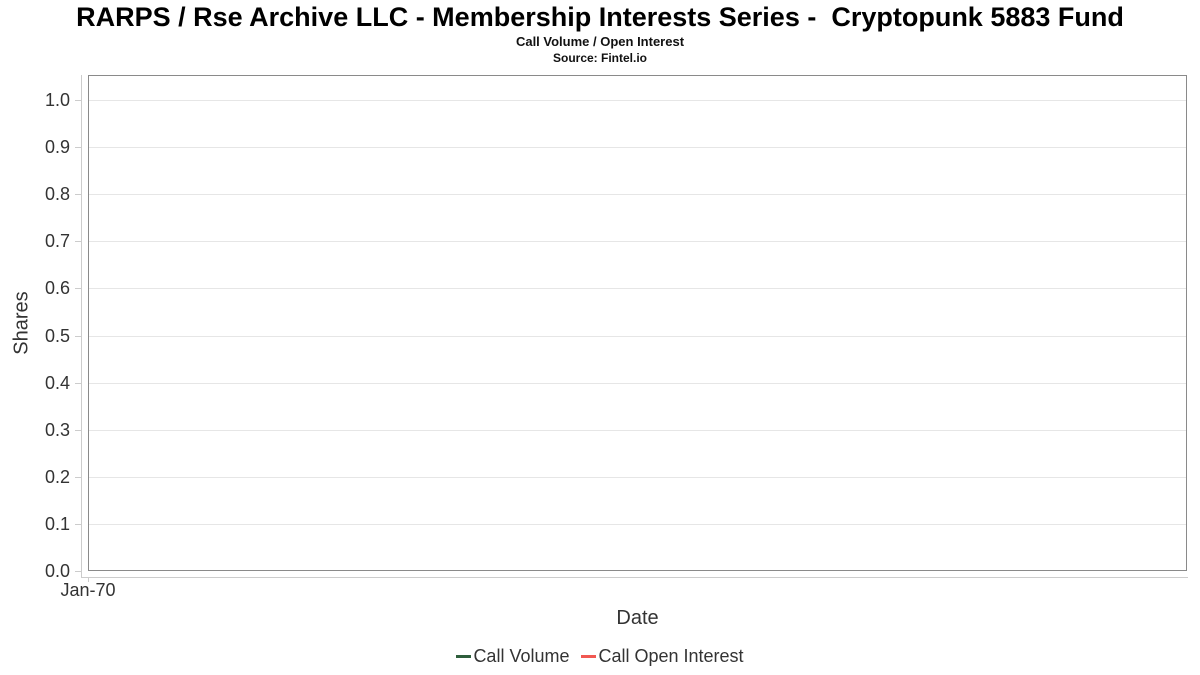  Describe the element at coordinates (57, 100) in the screenshot. I see `y-tick-label: 1.0` at that location.